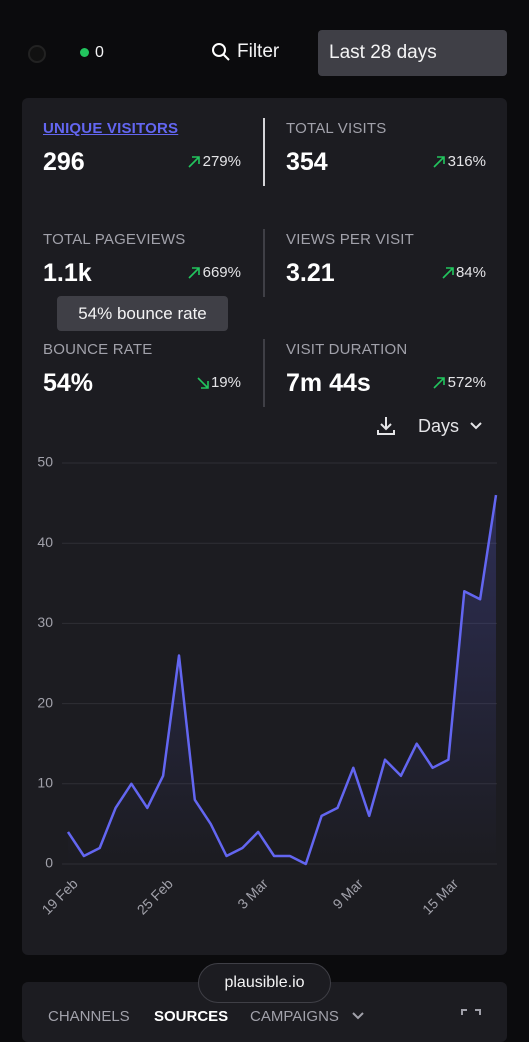  What do you see at coordinates (225, 382) in the screenshot?
I see `stat-change: 19%` at bounding box center [225, 382].